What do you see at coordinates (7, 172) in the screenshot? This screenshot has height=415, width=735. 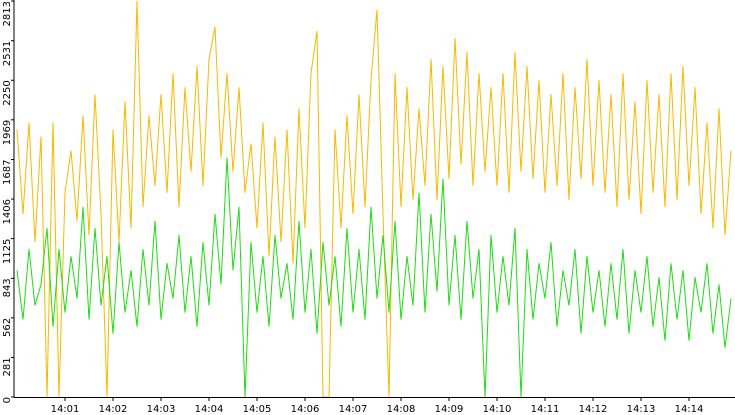 I see `y-tick-label: 1687` at bounding box center [7, 172].